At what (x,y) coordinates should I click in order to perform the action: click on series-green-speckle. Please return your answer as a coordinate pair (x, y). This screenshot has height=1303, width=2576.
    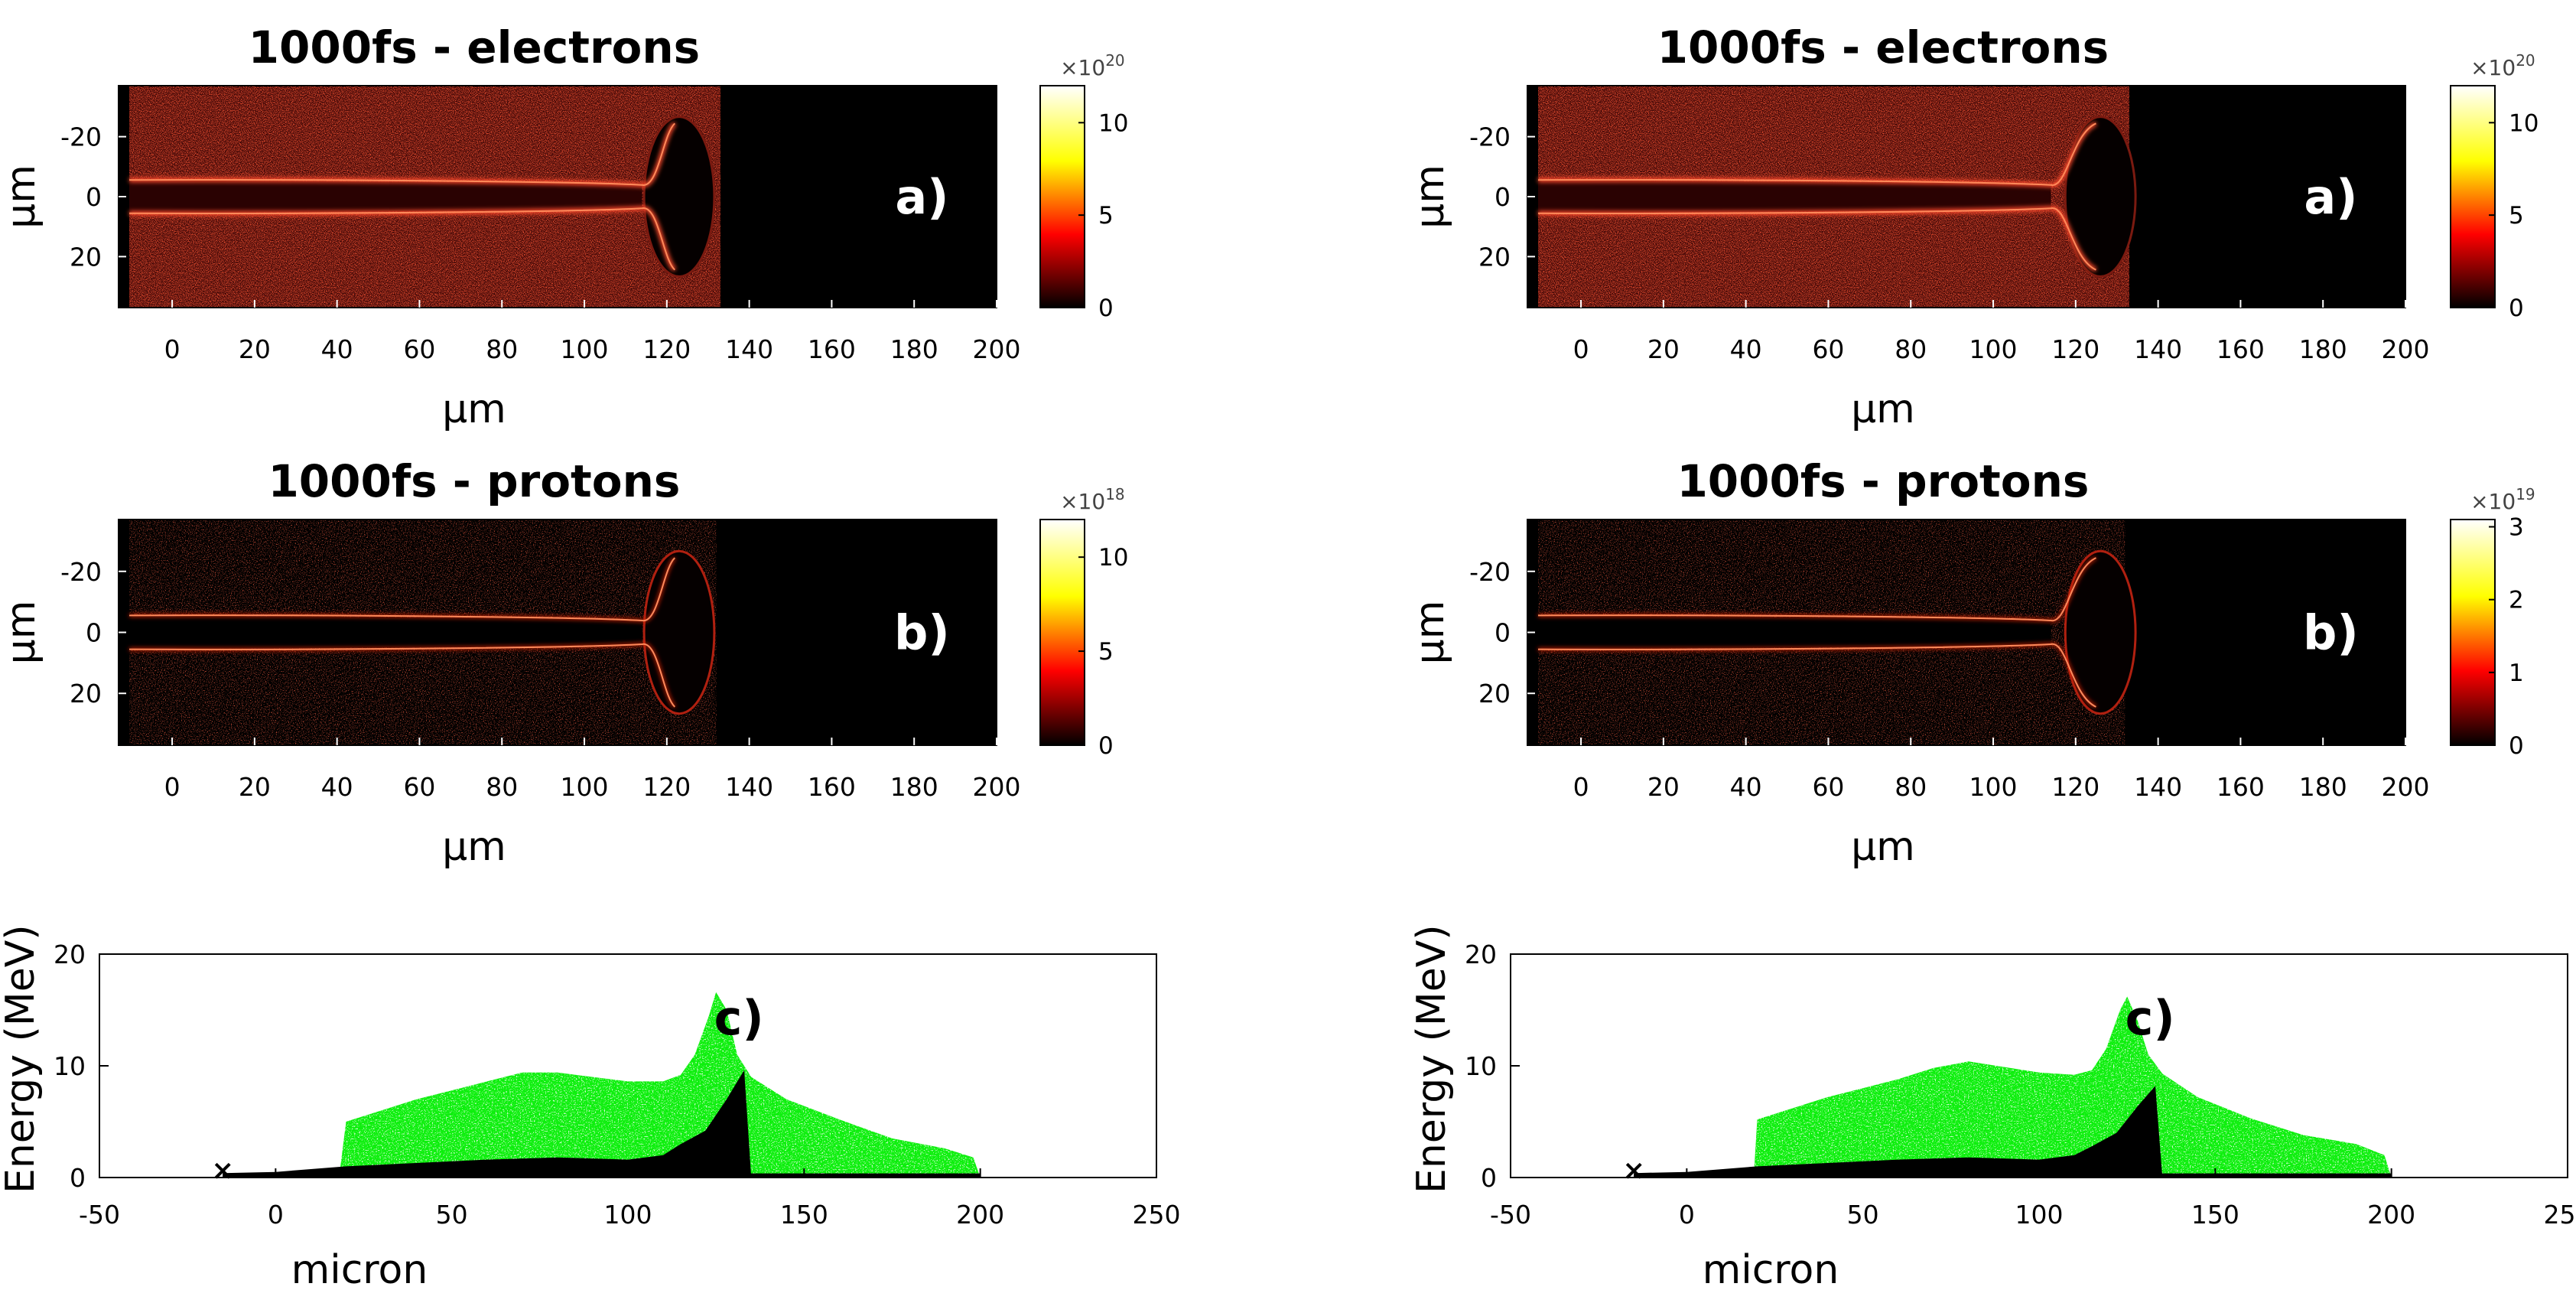
    Looking at the image, I should click on (660, 1085).